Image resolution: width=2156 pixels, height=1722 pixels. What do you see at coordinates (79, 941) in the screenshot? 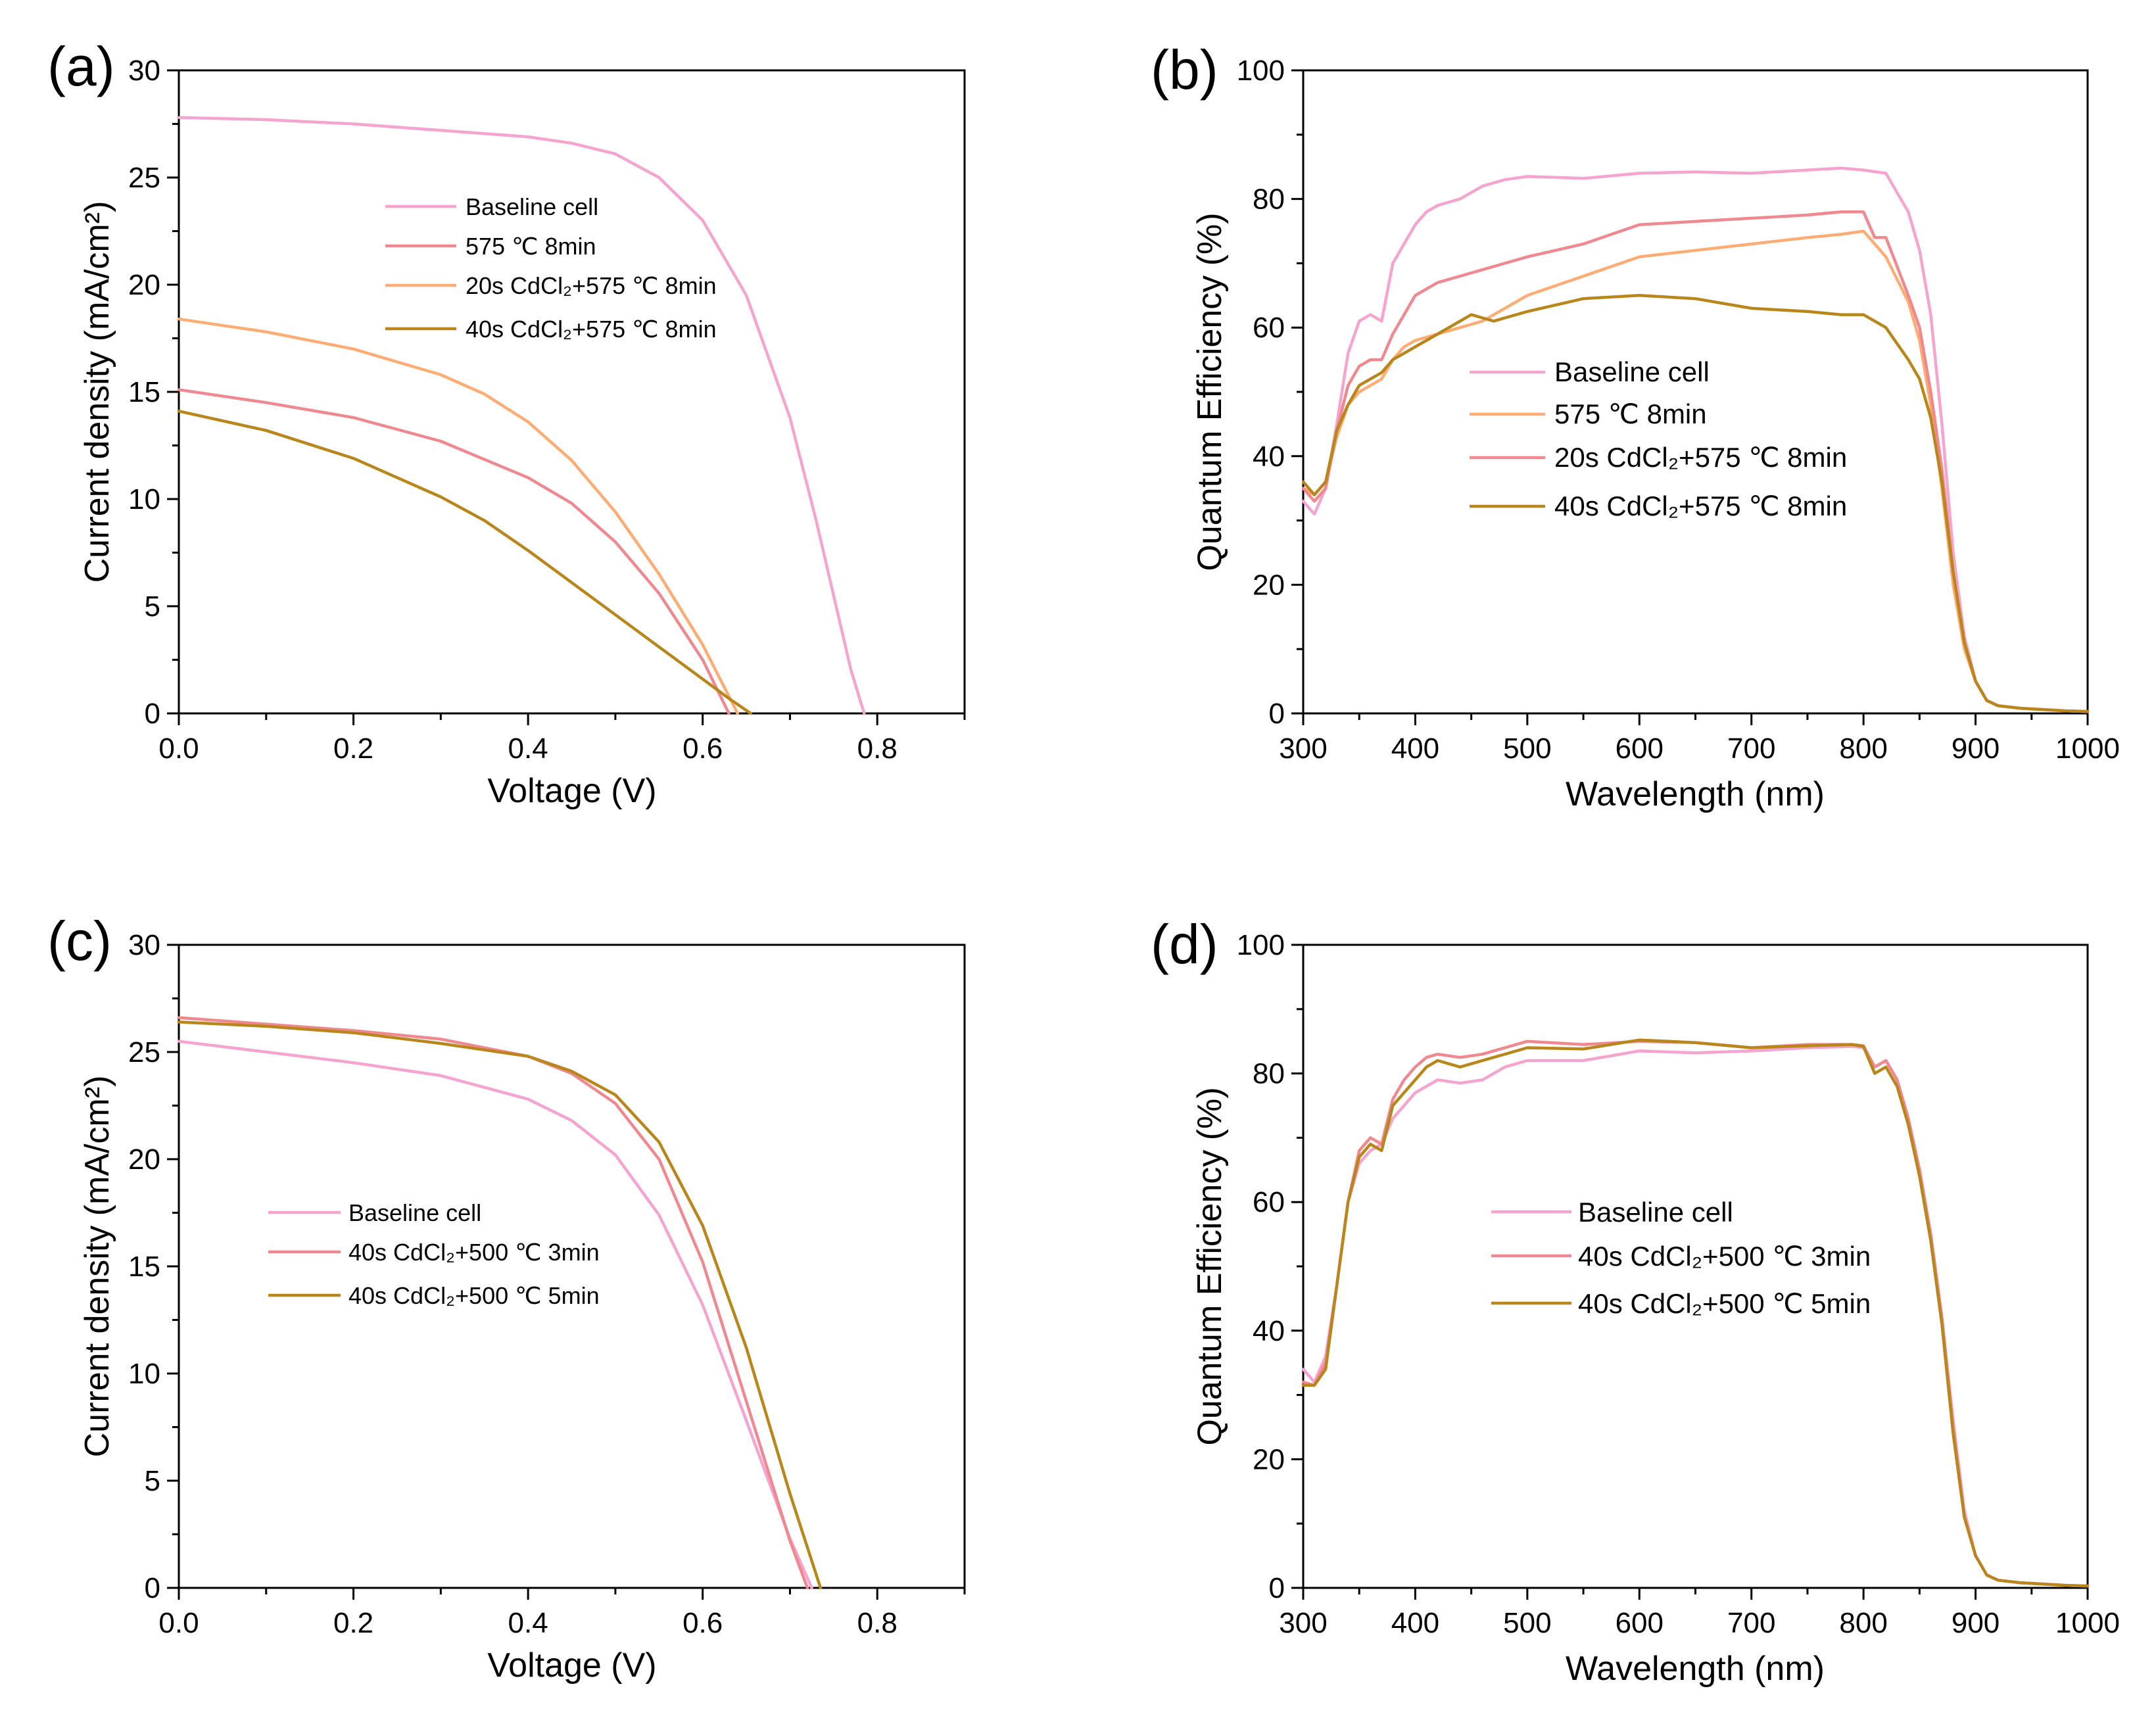
I see `panel-label: (c)` at bounding box center [79, 941].